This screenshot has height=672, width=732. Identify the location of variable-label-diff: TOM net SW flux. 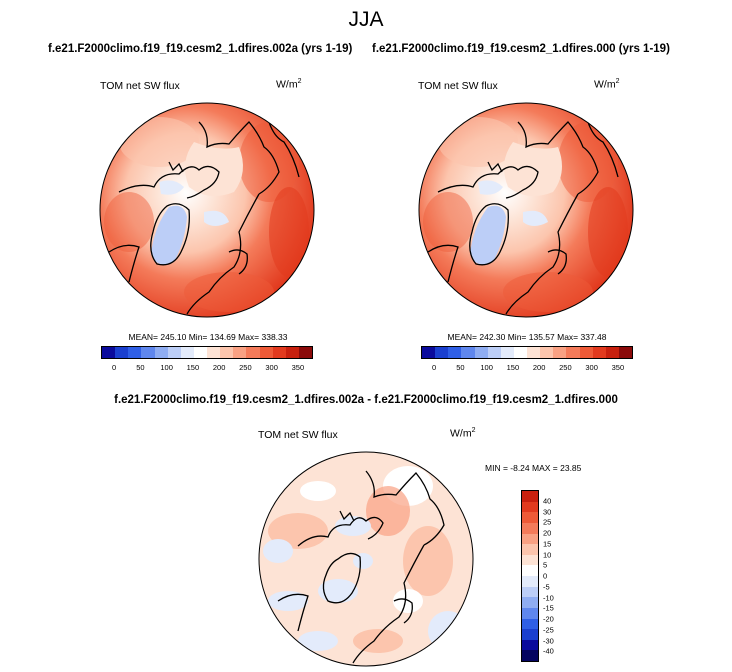
(298, 435).